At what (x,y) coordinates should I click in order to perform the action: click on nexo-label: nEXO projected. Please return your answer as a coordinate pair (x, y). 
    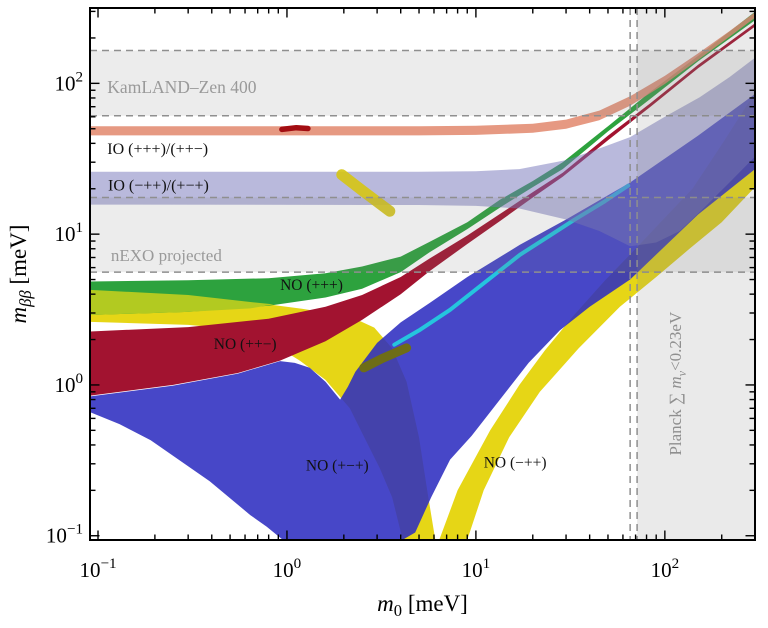
    Looking at the image, I should click on (166, 255).